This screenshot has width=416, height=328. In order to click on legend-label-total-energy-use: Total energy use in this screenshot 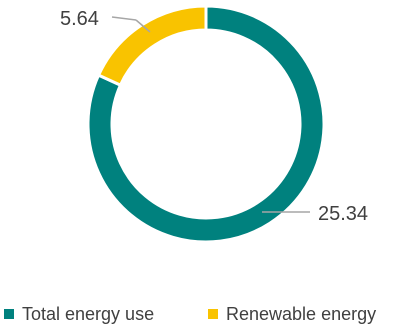, I will do `click(88, 314)`.